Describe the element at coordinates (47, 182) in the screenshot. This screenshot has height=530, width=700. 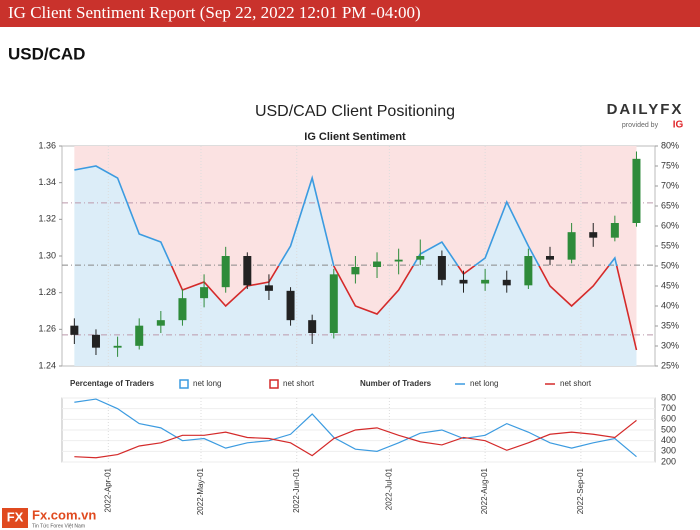
I see `y-tick-label: 1.34` at that location.